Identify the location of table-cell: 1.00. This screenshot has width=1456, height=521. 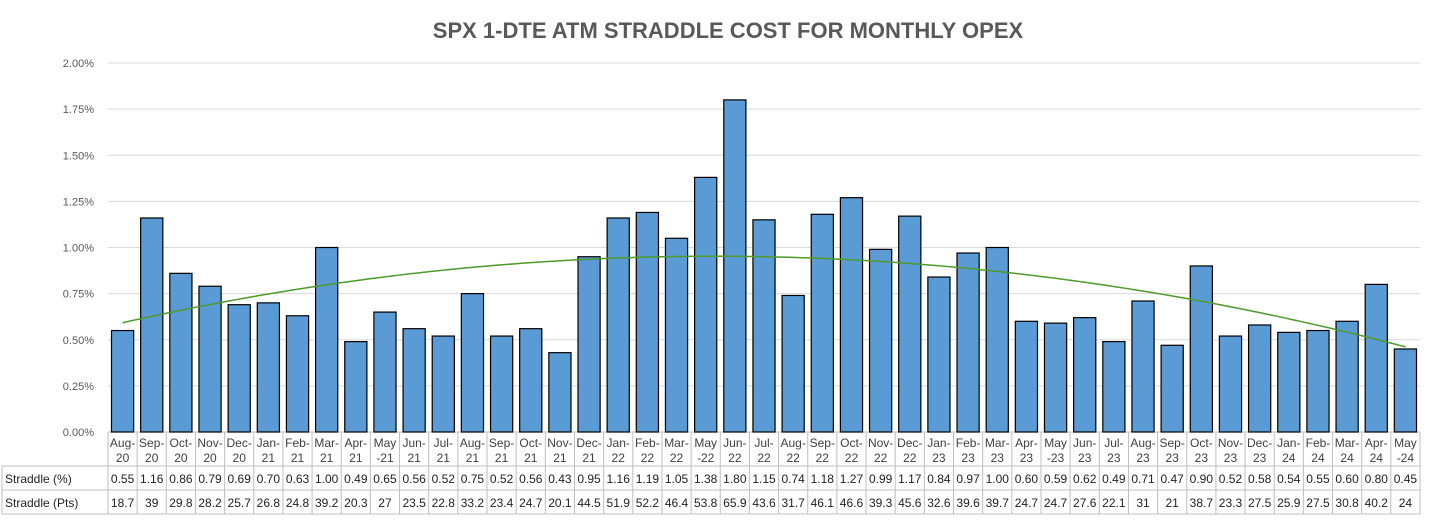
(327, 479).